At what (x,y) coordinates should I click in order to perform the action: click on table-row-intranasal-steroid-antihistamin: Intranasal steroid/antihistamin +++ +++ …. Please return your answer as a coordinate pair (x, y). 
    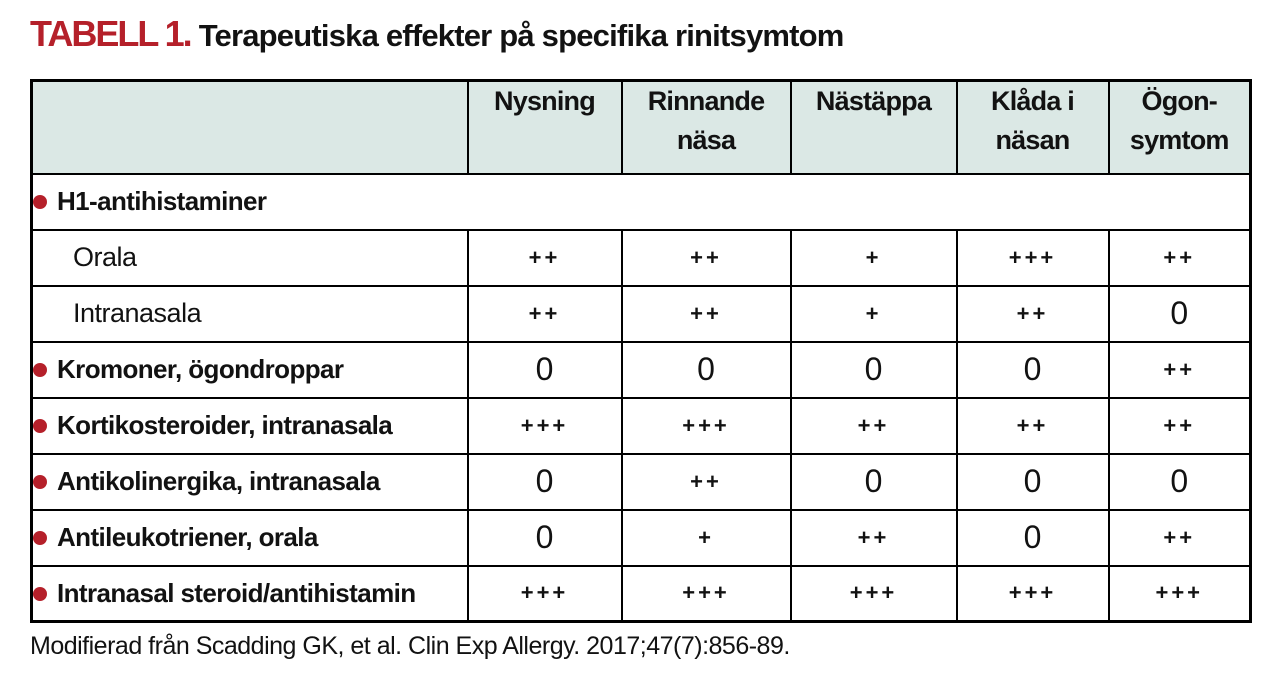
    Looking at the image, I should click on (641, 593).